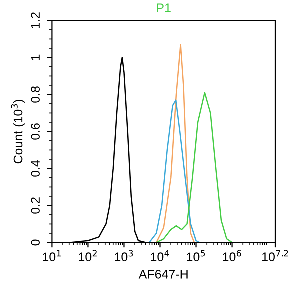 The image size is (290, 296). Describe the element at coordinates (124, 256) in the screenshot. I see `x-tick-label: 10$^{3}$` at that location.